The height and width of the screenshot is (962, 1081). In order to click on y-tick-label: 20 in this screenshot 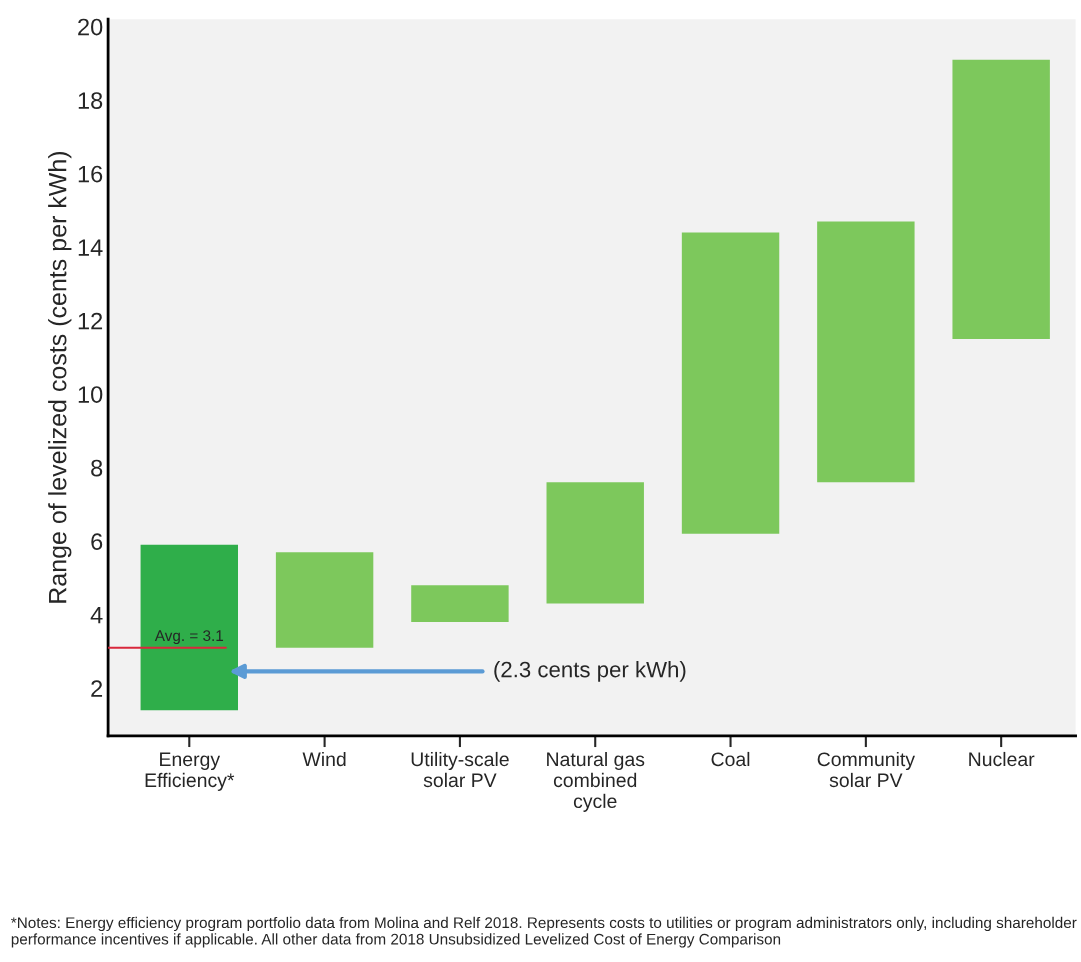, I will do `click(90, 27)`.